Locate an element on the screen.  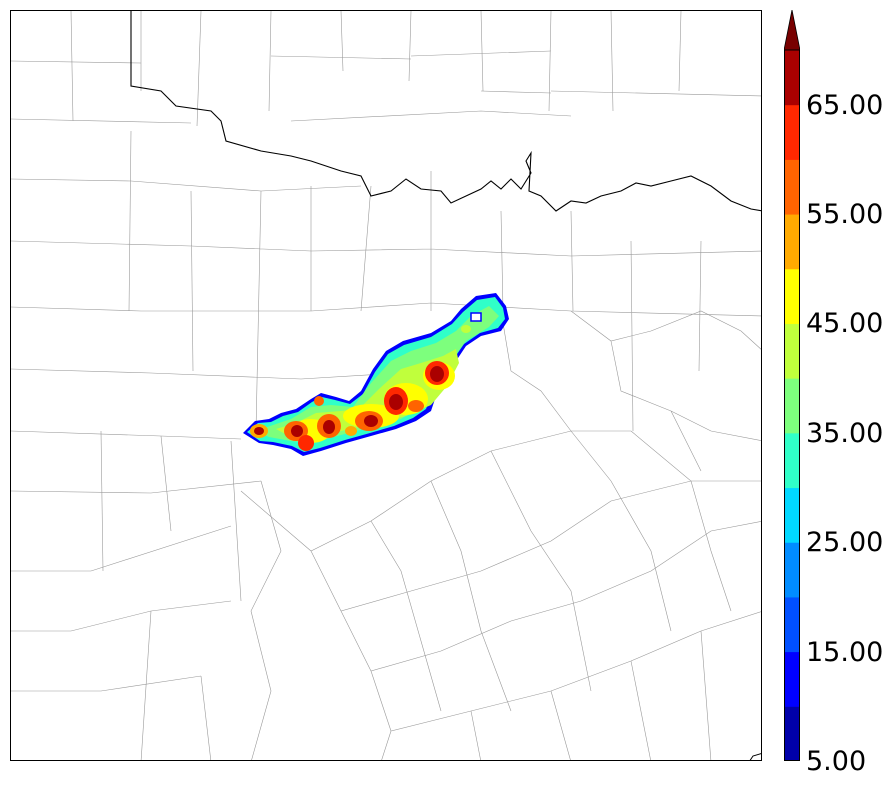
colorbar is located at coordinates (792, 385).